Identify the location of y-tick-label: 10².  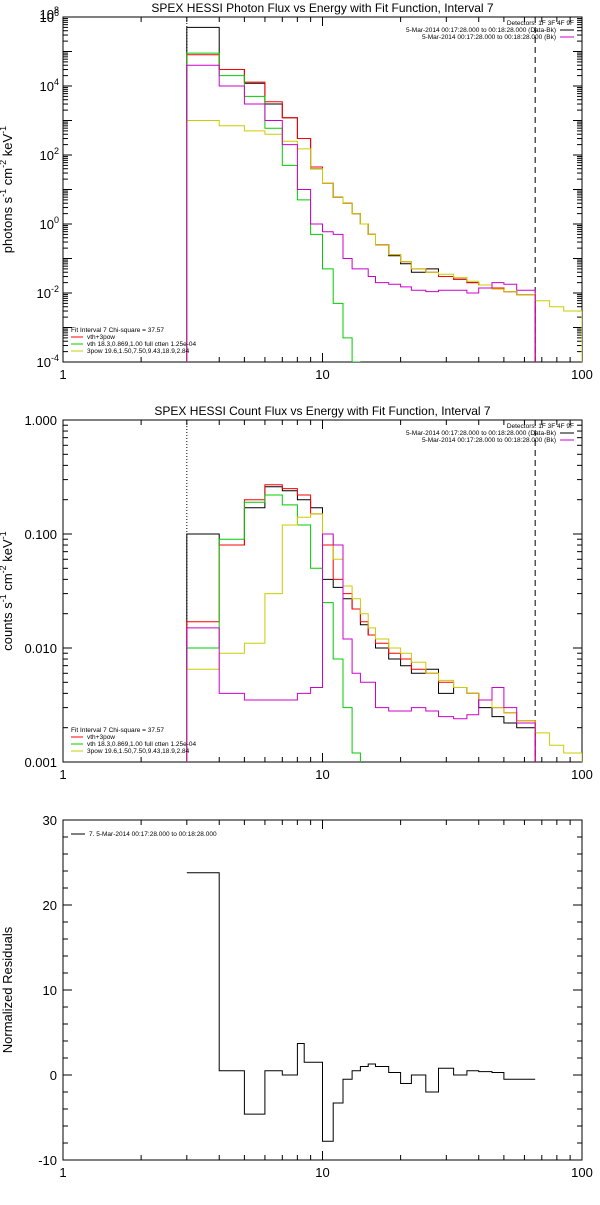
(49, 154).